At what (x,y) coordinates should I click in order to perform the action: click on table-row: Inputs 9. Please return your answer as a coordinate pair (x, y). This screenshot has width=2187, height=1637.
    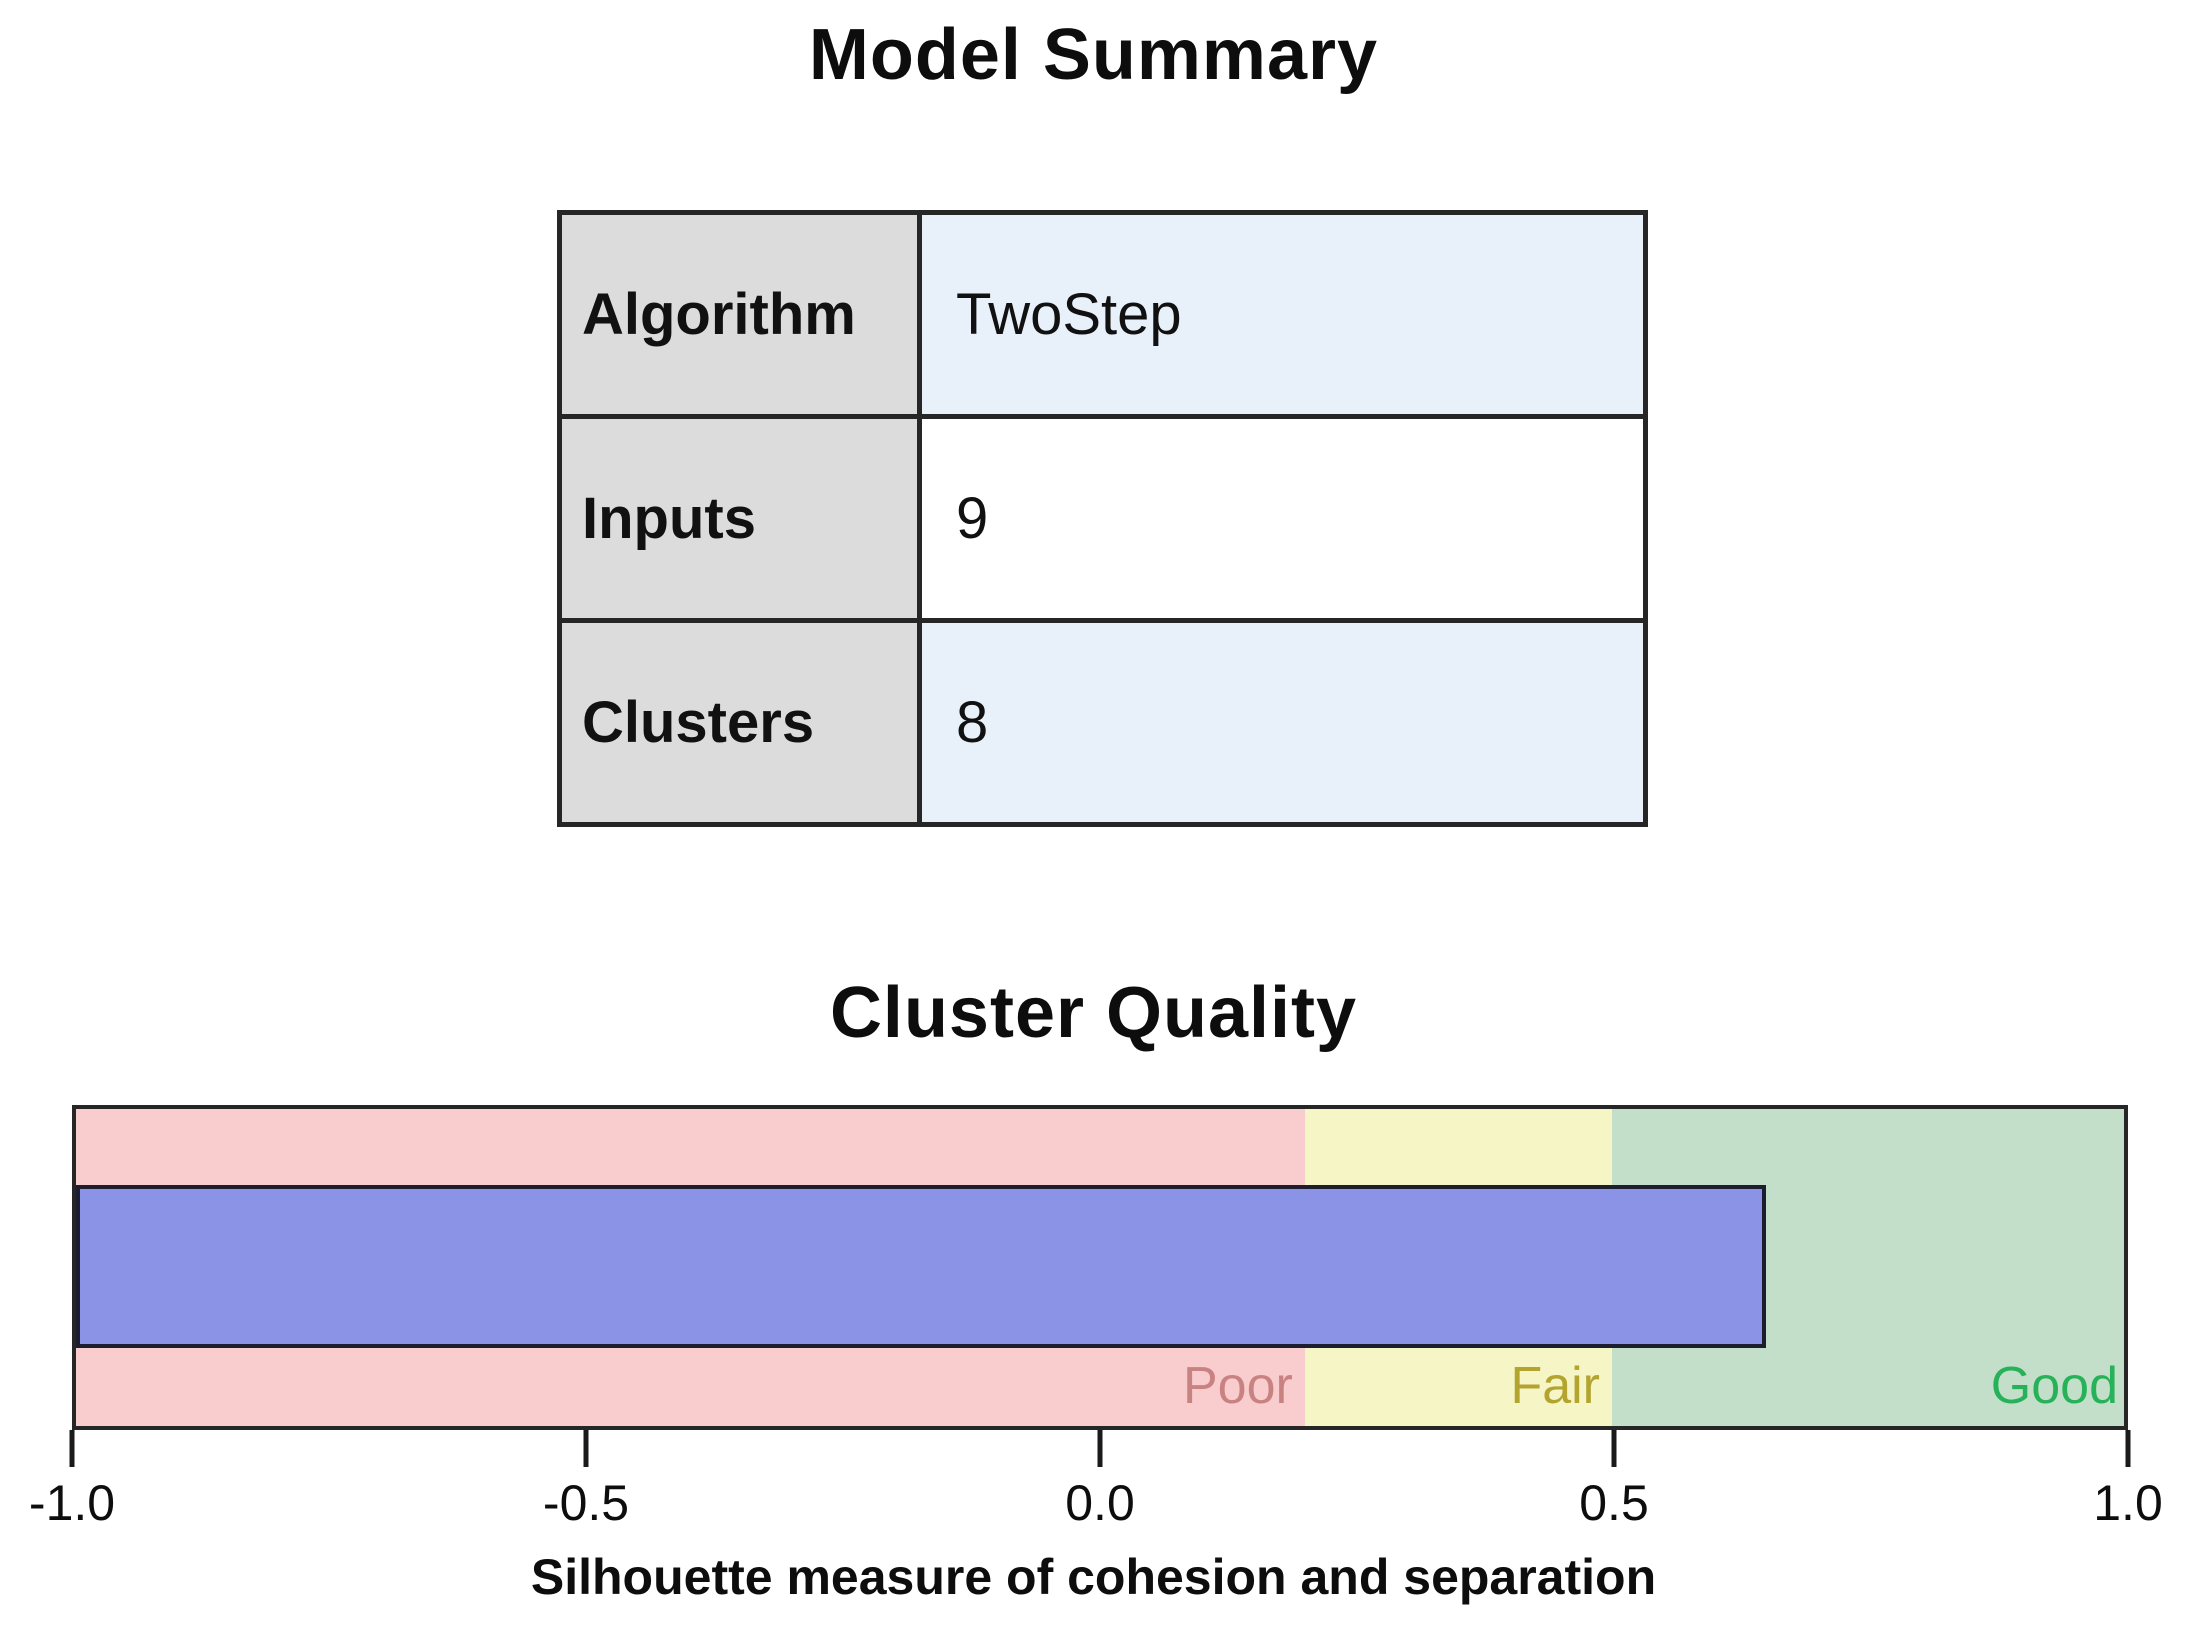
    Looking at the image, I should click on (1102, 518).